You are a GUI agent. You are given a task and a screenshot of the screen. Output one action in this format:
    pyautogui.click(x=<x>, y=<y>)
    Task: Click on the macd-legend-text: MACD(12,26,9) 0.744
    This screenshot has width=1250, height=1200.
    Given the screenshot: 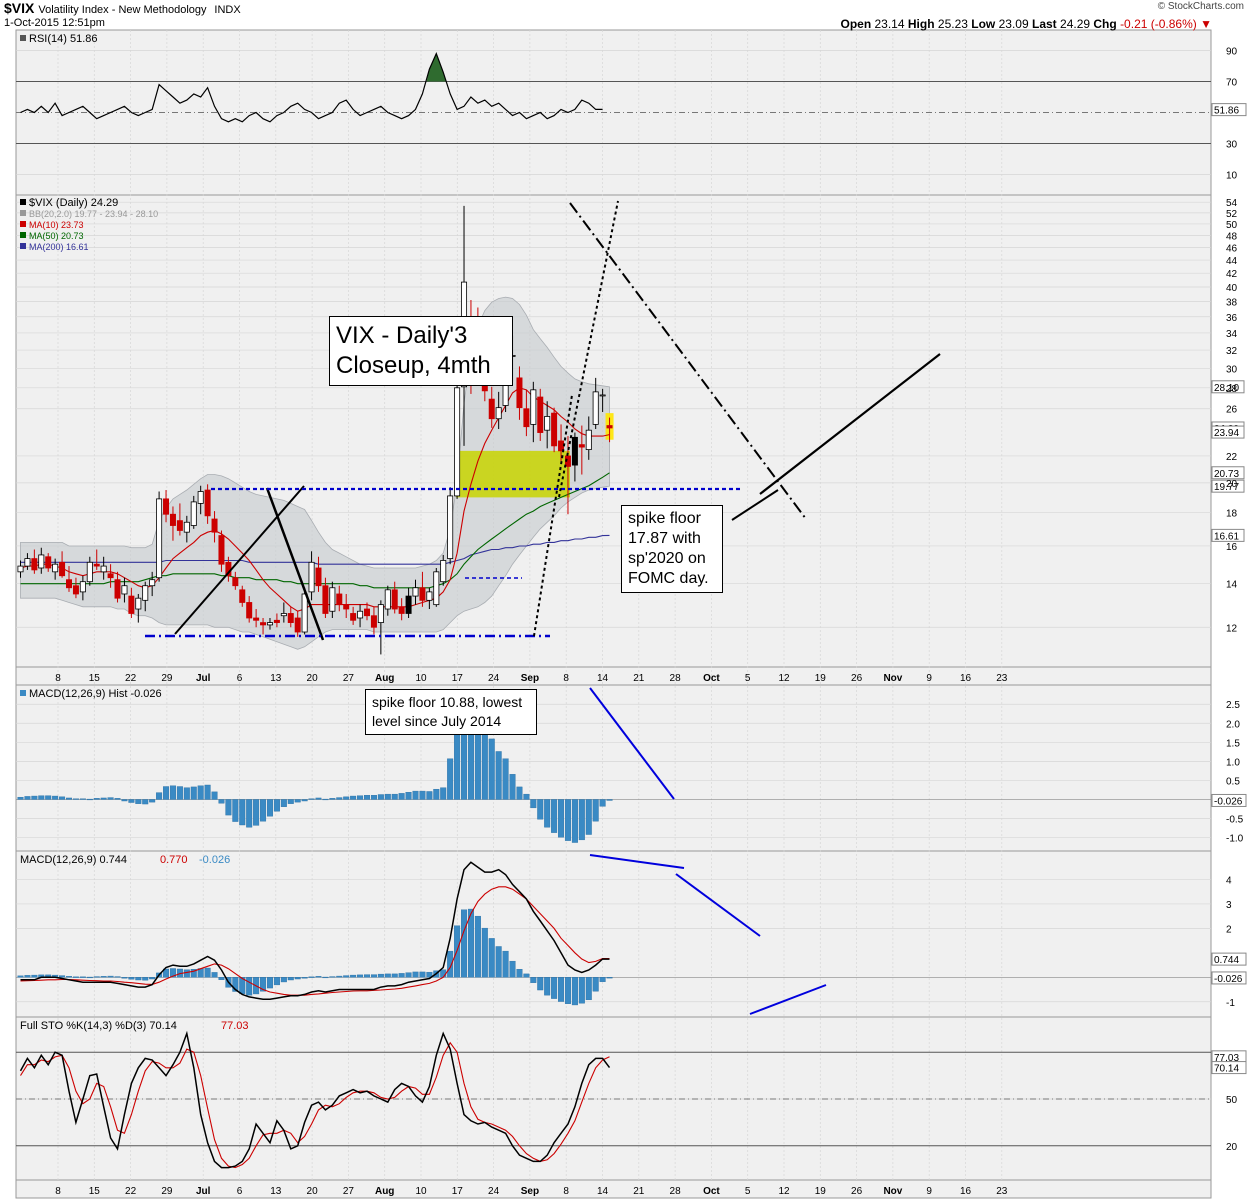 What is the action you would take?
    pyautogui.click(x=73, y=860)
    